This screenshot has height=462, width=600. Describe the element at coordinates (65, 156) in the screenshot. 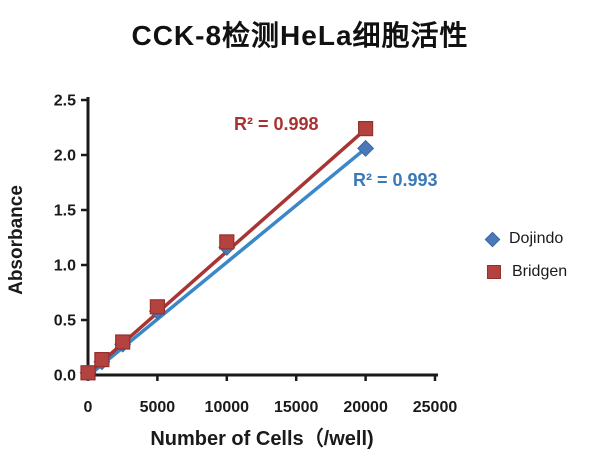

I see `y-tick-label: 2.0` at that location.